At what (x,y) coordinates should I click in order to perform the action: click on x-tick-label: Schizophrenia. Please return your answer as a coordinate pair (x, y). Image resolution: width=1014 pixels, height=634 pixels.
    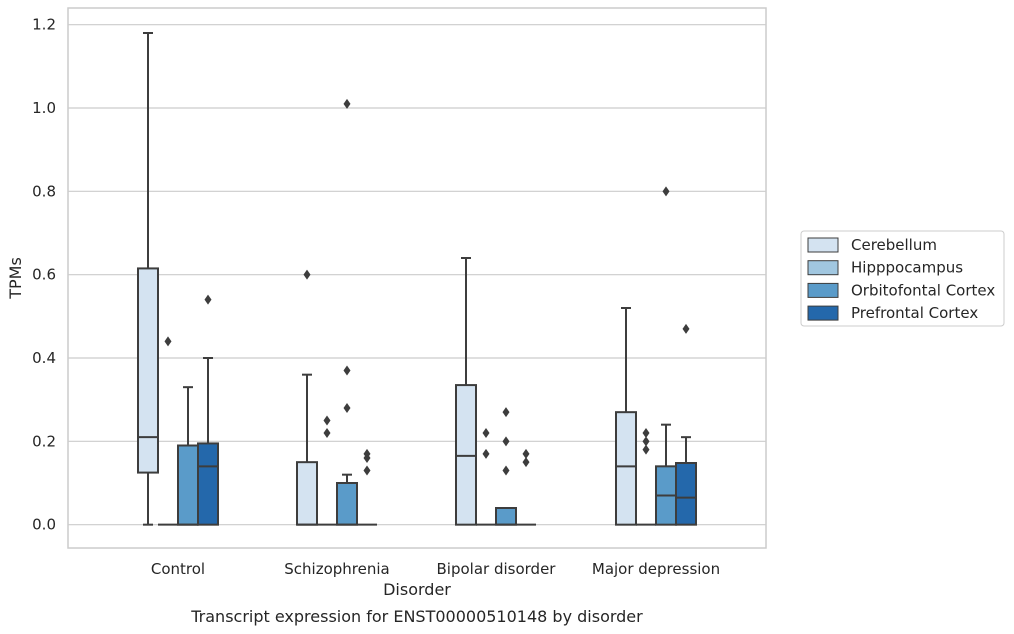
    Looking at the image, I should click on (336, 569).